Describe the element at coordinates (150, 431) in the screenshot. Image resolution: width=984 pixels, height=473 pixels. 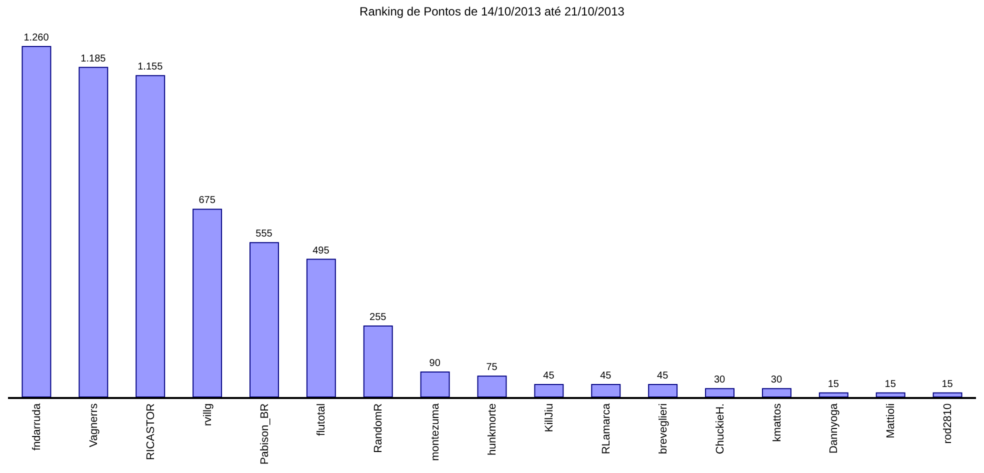
I see `x-tick-label: RICASTOR` at that location.